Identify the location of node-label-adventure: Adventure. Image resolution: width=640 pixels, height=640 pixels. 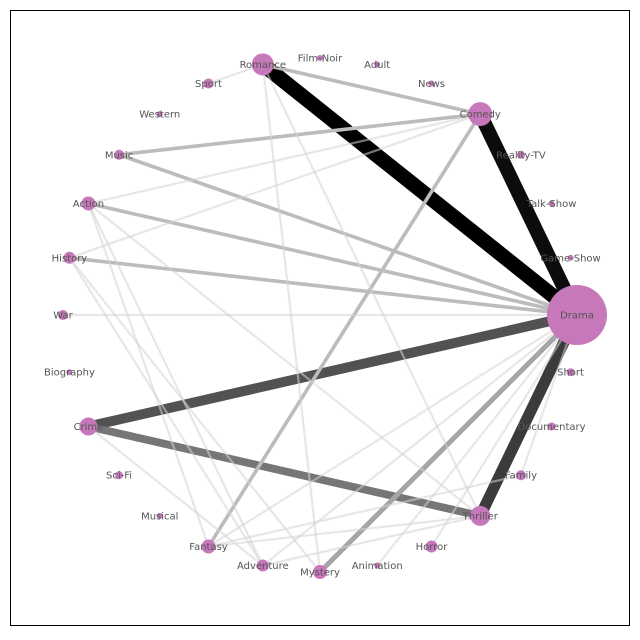
(263, 566).